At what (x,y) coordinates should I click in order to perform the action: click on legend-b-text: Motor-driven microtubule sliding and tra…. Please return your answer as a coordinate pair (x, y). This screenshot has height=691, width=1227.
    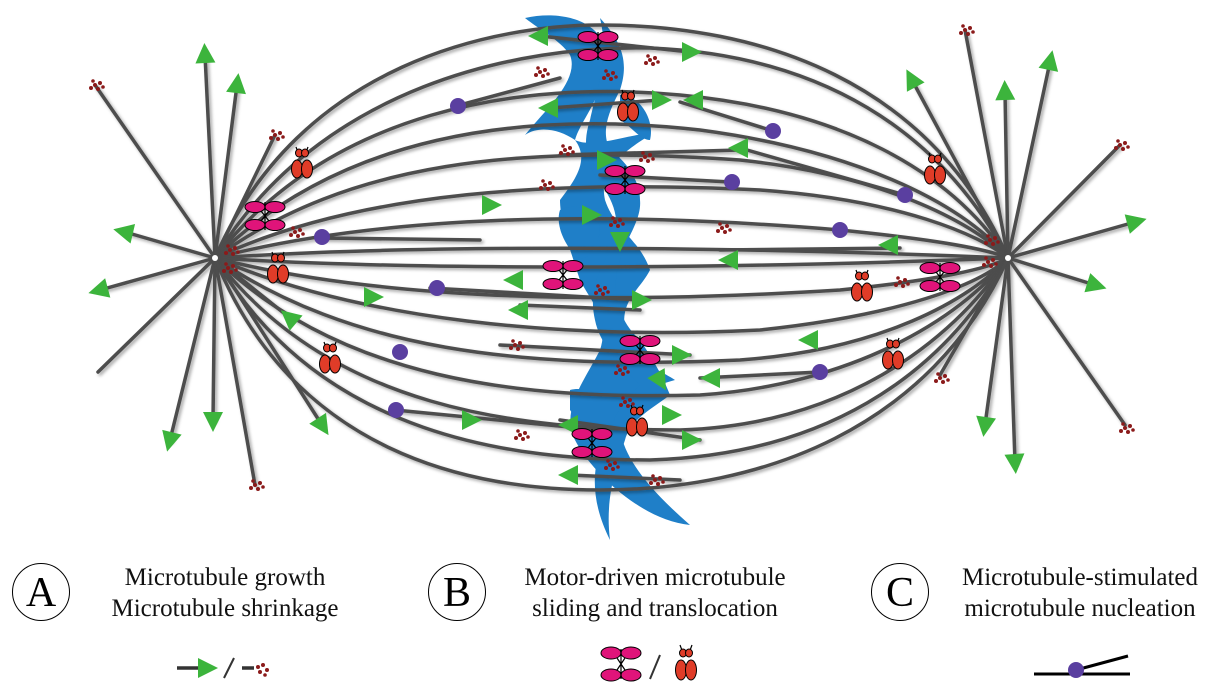
    Looking at the image, I should click on (655, 593).